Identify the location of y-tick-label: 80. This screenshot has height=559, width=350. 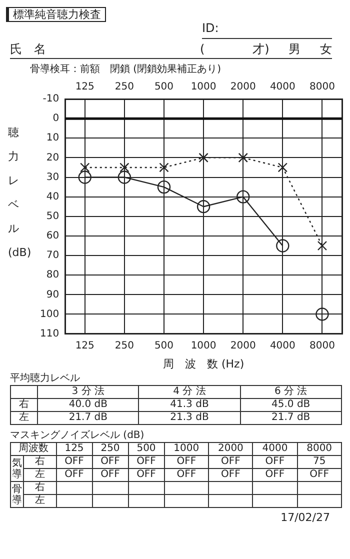
(53, 275).